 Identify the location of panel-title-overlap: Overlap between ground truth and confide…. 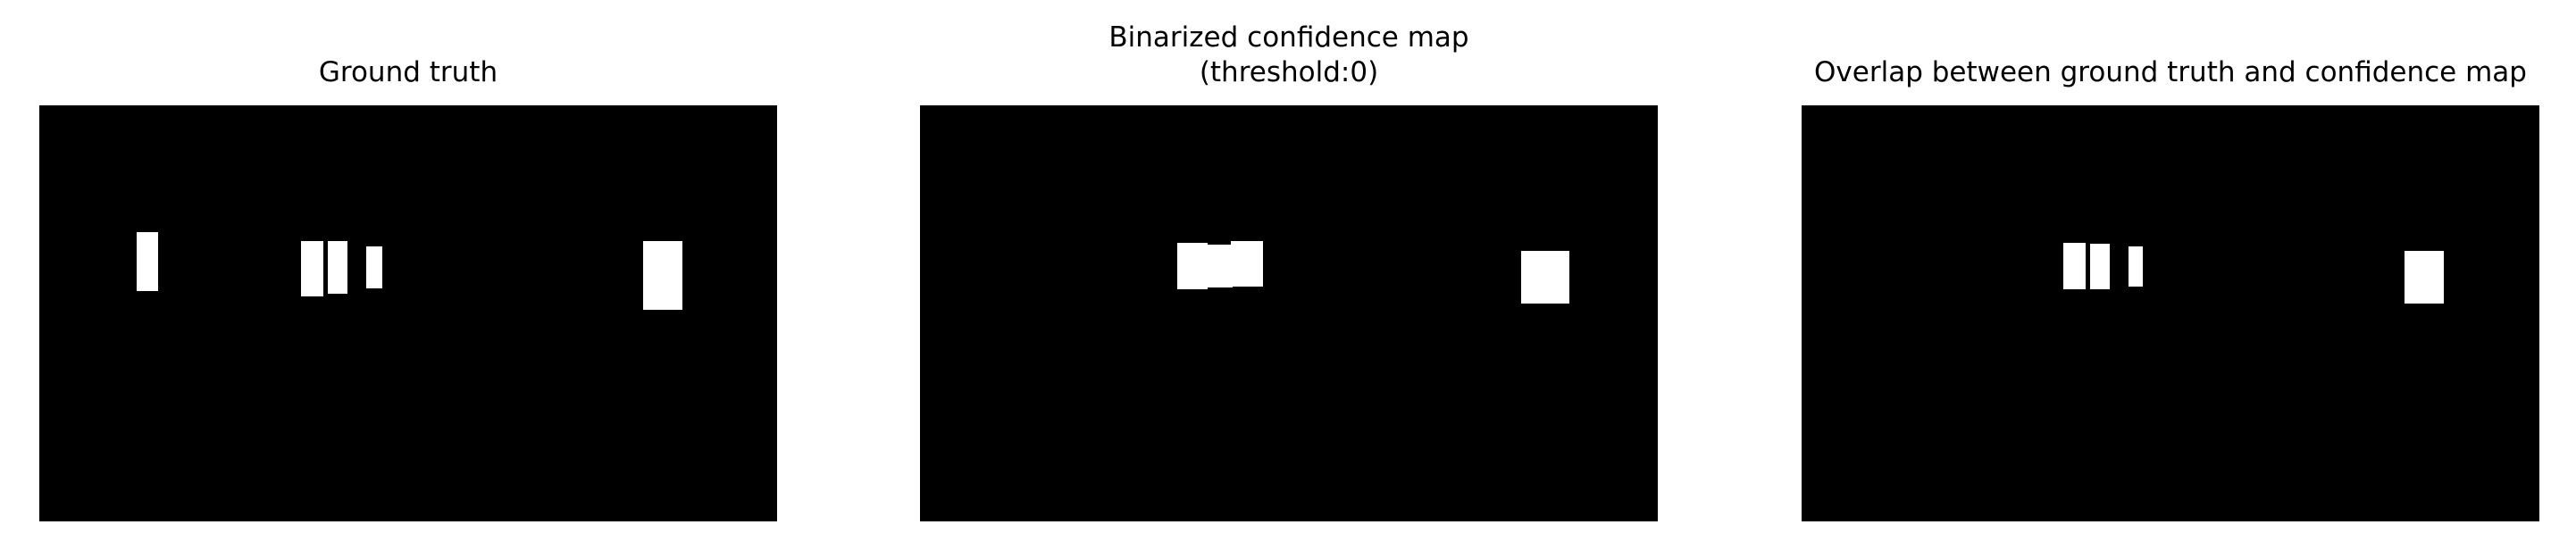
(2171, 72).